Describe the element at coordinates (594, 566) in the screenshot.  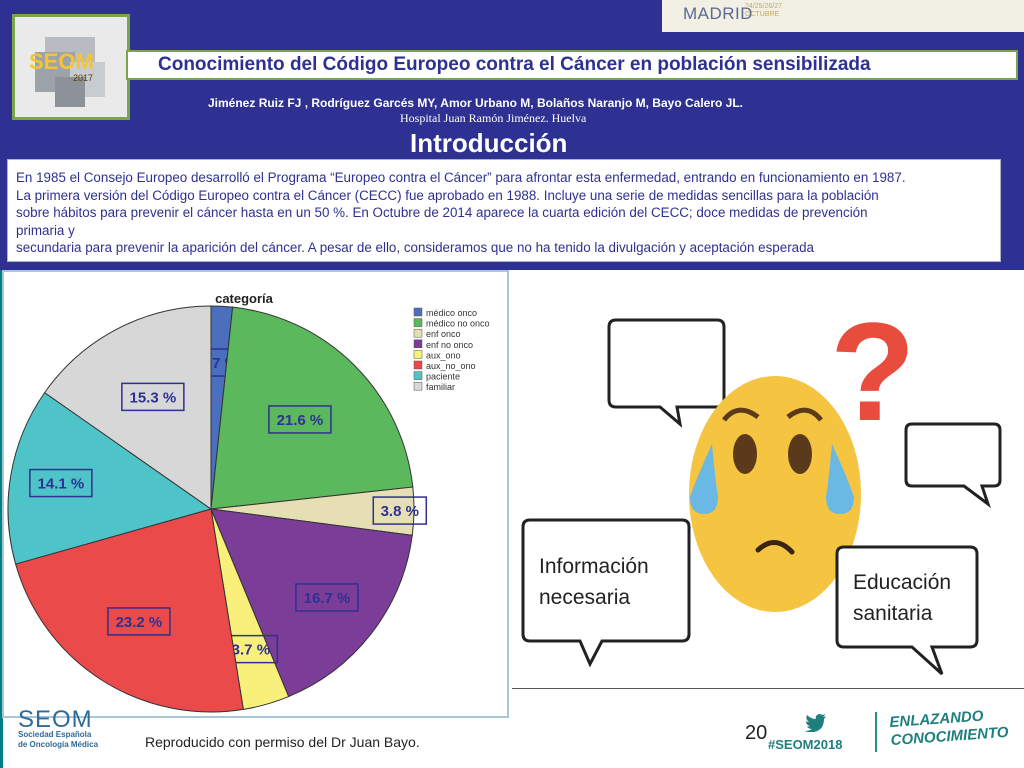
I see `bubble-informacion-line1: Información` at that location.